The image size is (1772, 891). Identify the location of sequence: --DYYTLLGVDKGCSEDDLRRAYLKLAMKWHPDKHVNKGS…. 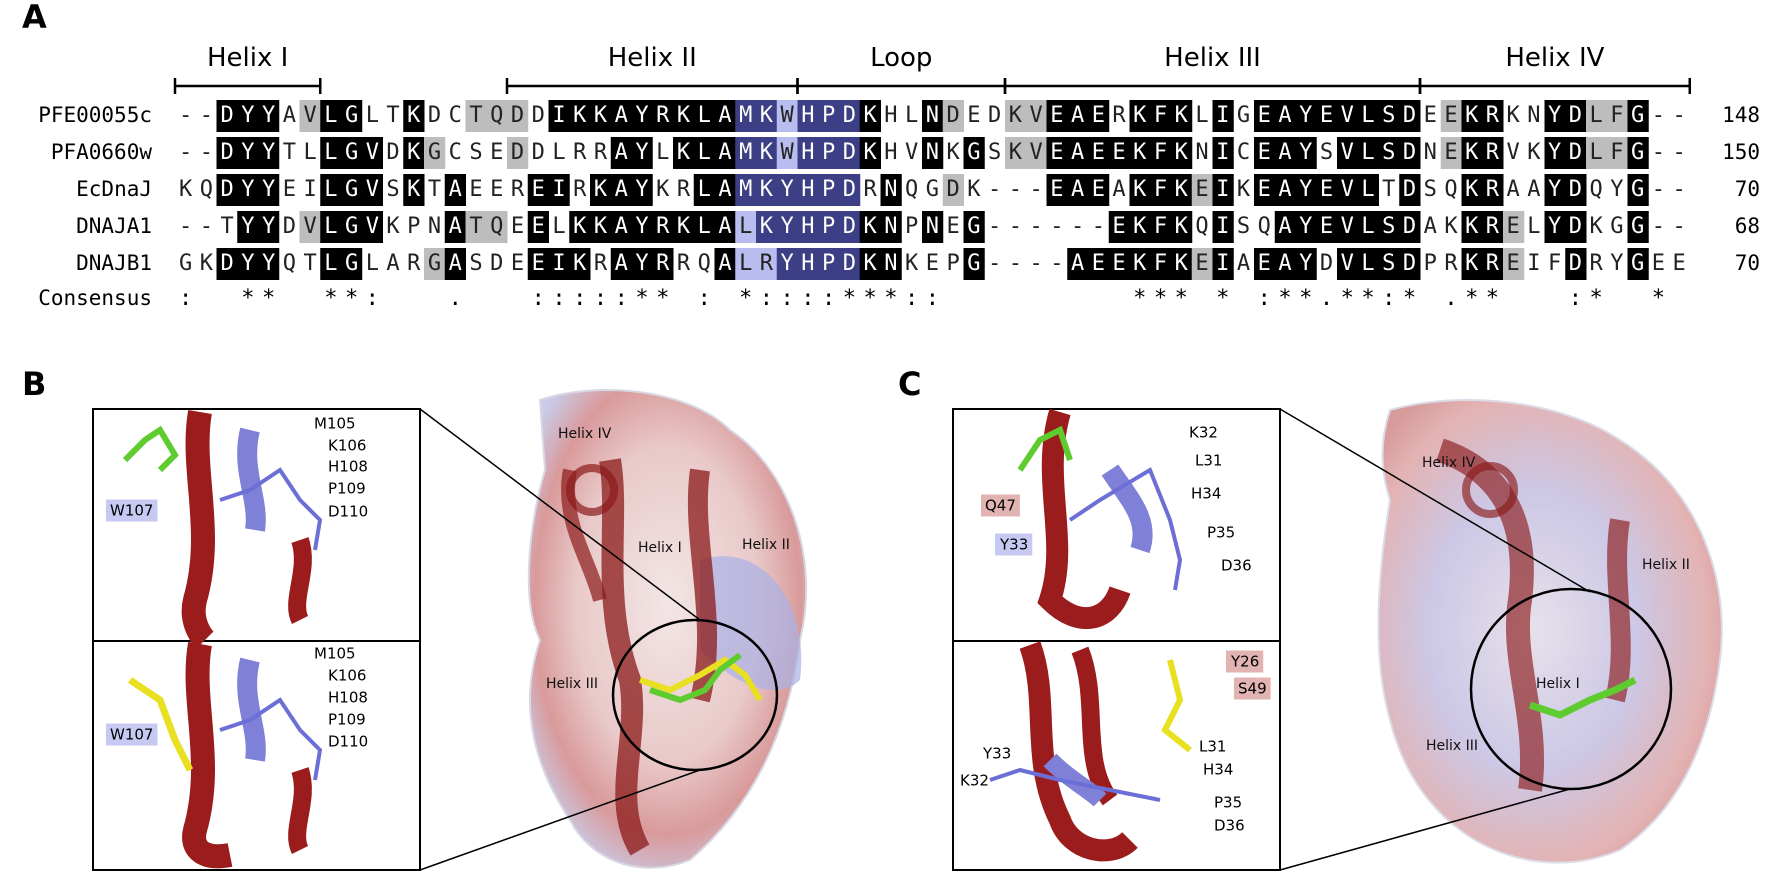
(932, 152).